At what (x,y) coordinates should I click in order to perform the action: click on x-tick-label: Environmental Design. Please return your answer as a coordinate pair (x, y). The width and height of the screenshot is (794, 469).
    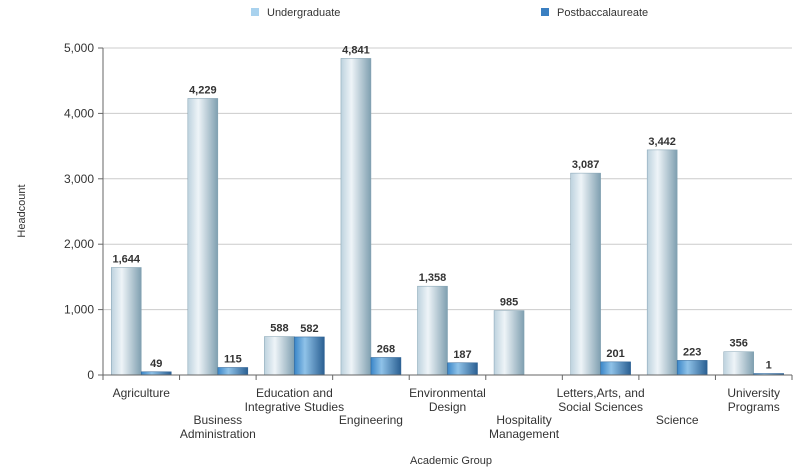
    Looking at the image, I should click on (447, 400).